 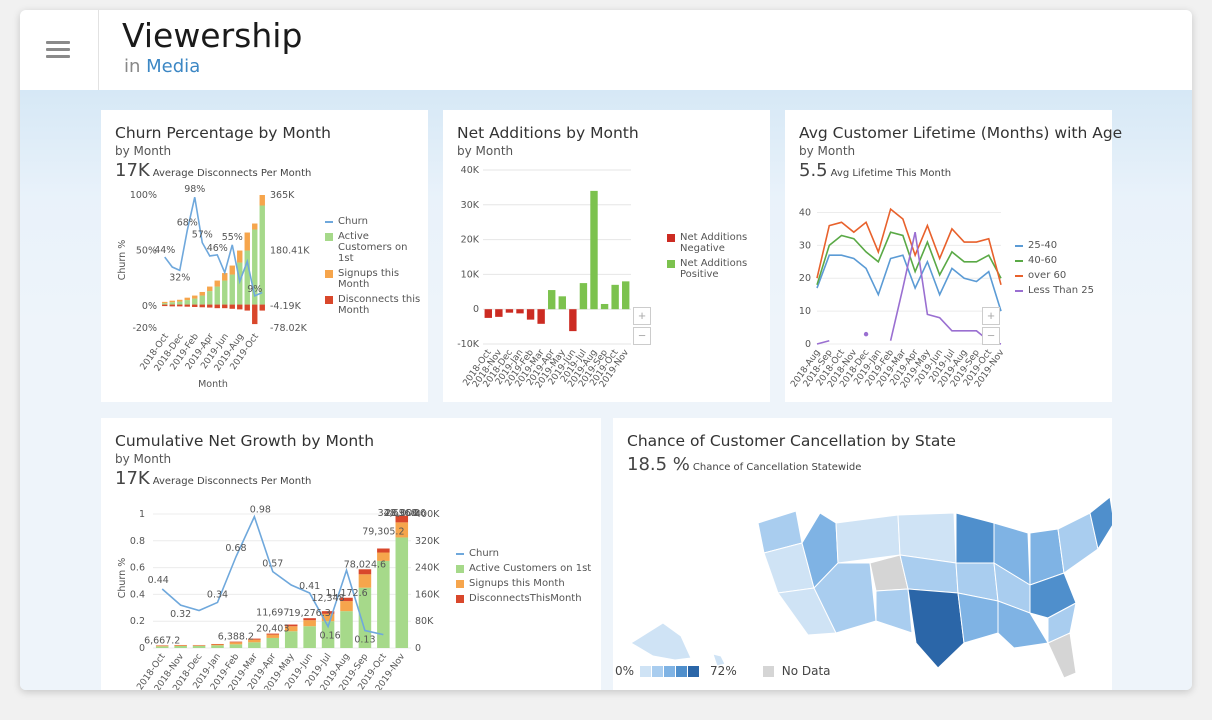 What do you see at coordinates (365, 564) in the screenshot?
I see `bar-label: 78,024.6` at bounding box center [365, 564].